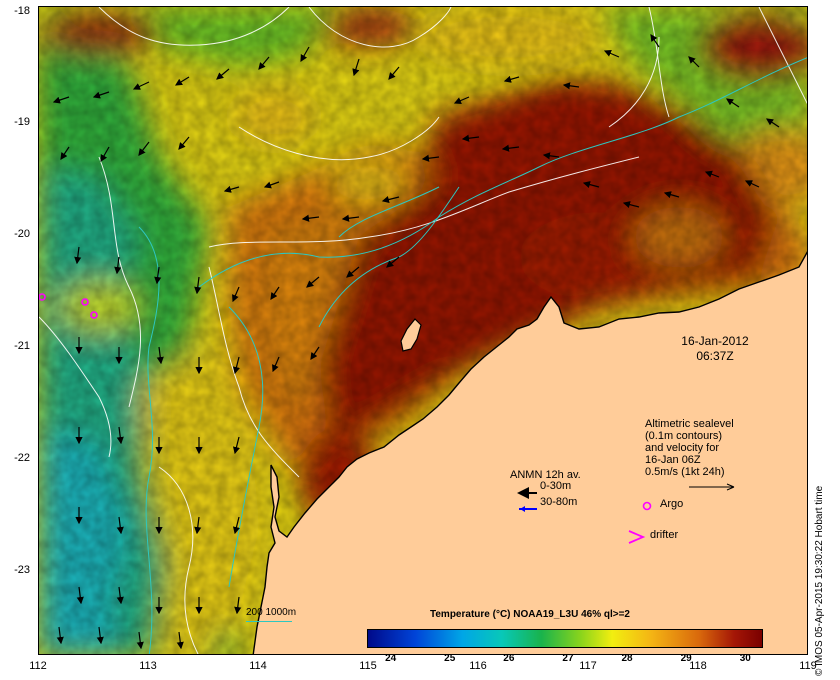 The image size is (840, 680). Describe the element at coordinates (715, 341) in the screenshot. I see `timestamp-date: 16-Jan-2012` at that location.